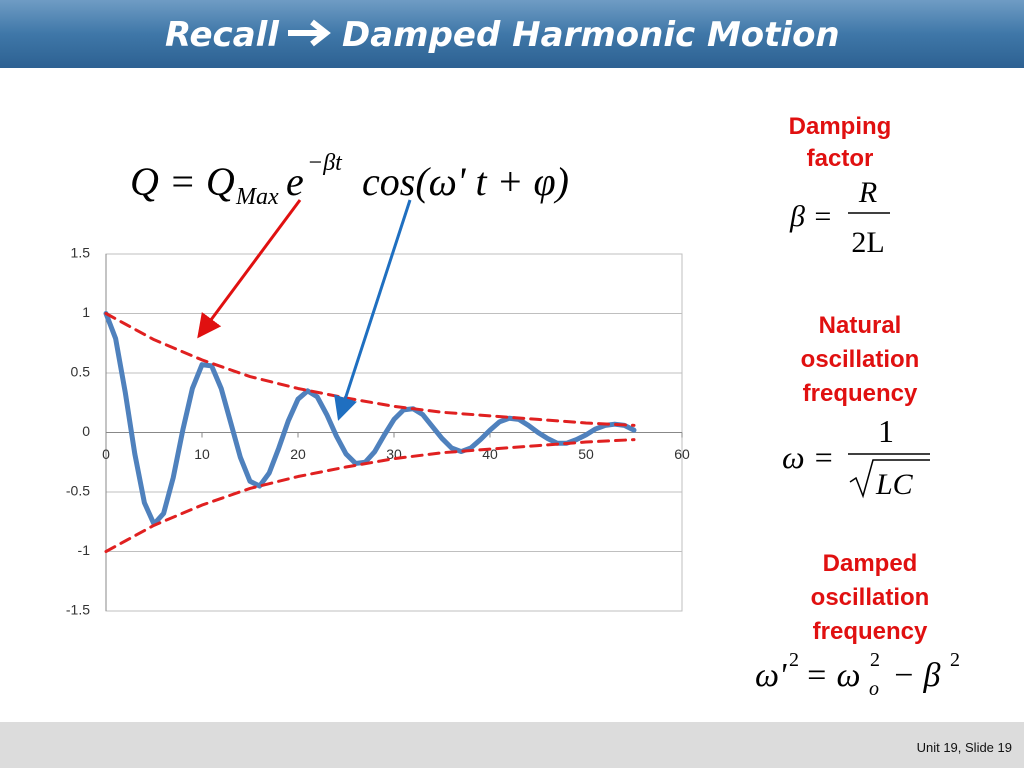  What do you see at coordinates (222, 35) in the screenshot?
I see `slide-title: Recall` at bounding box center [222, 35].